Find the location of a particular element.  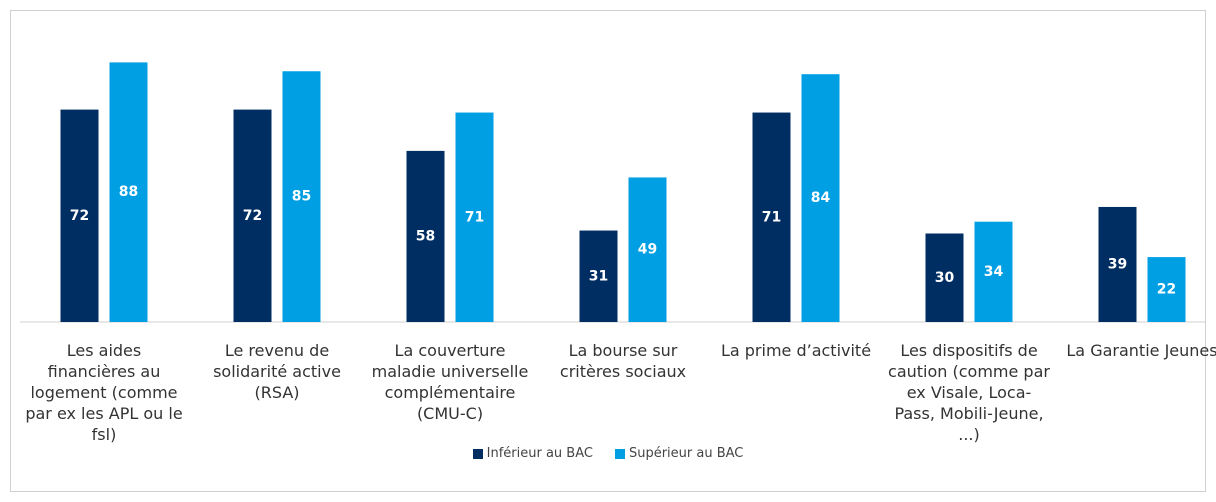

value-label: 31 is located at coordinates (598, 276).